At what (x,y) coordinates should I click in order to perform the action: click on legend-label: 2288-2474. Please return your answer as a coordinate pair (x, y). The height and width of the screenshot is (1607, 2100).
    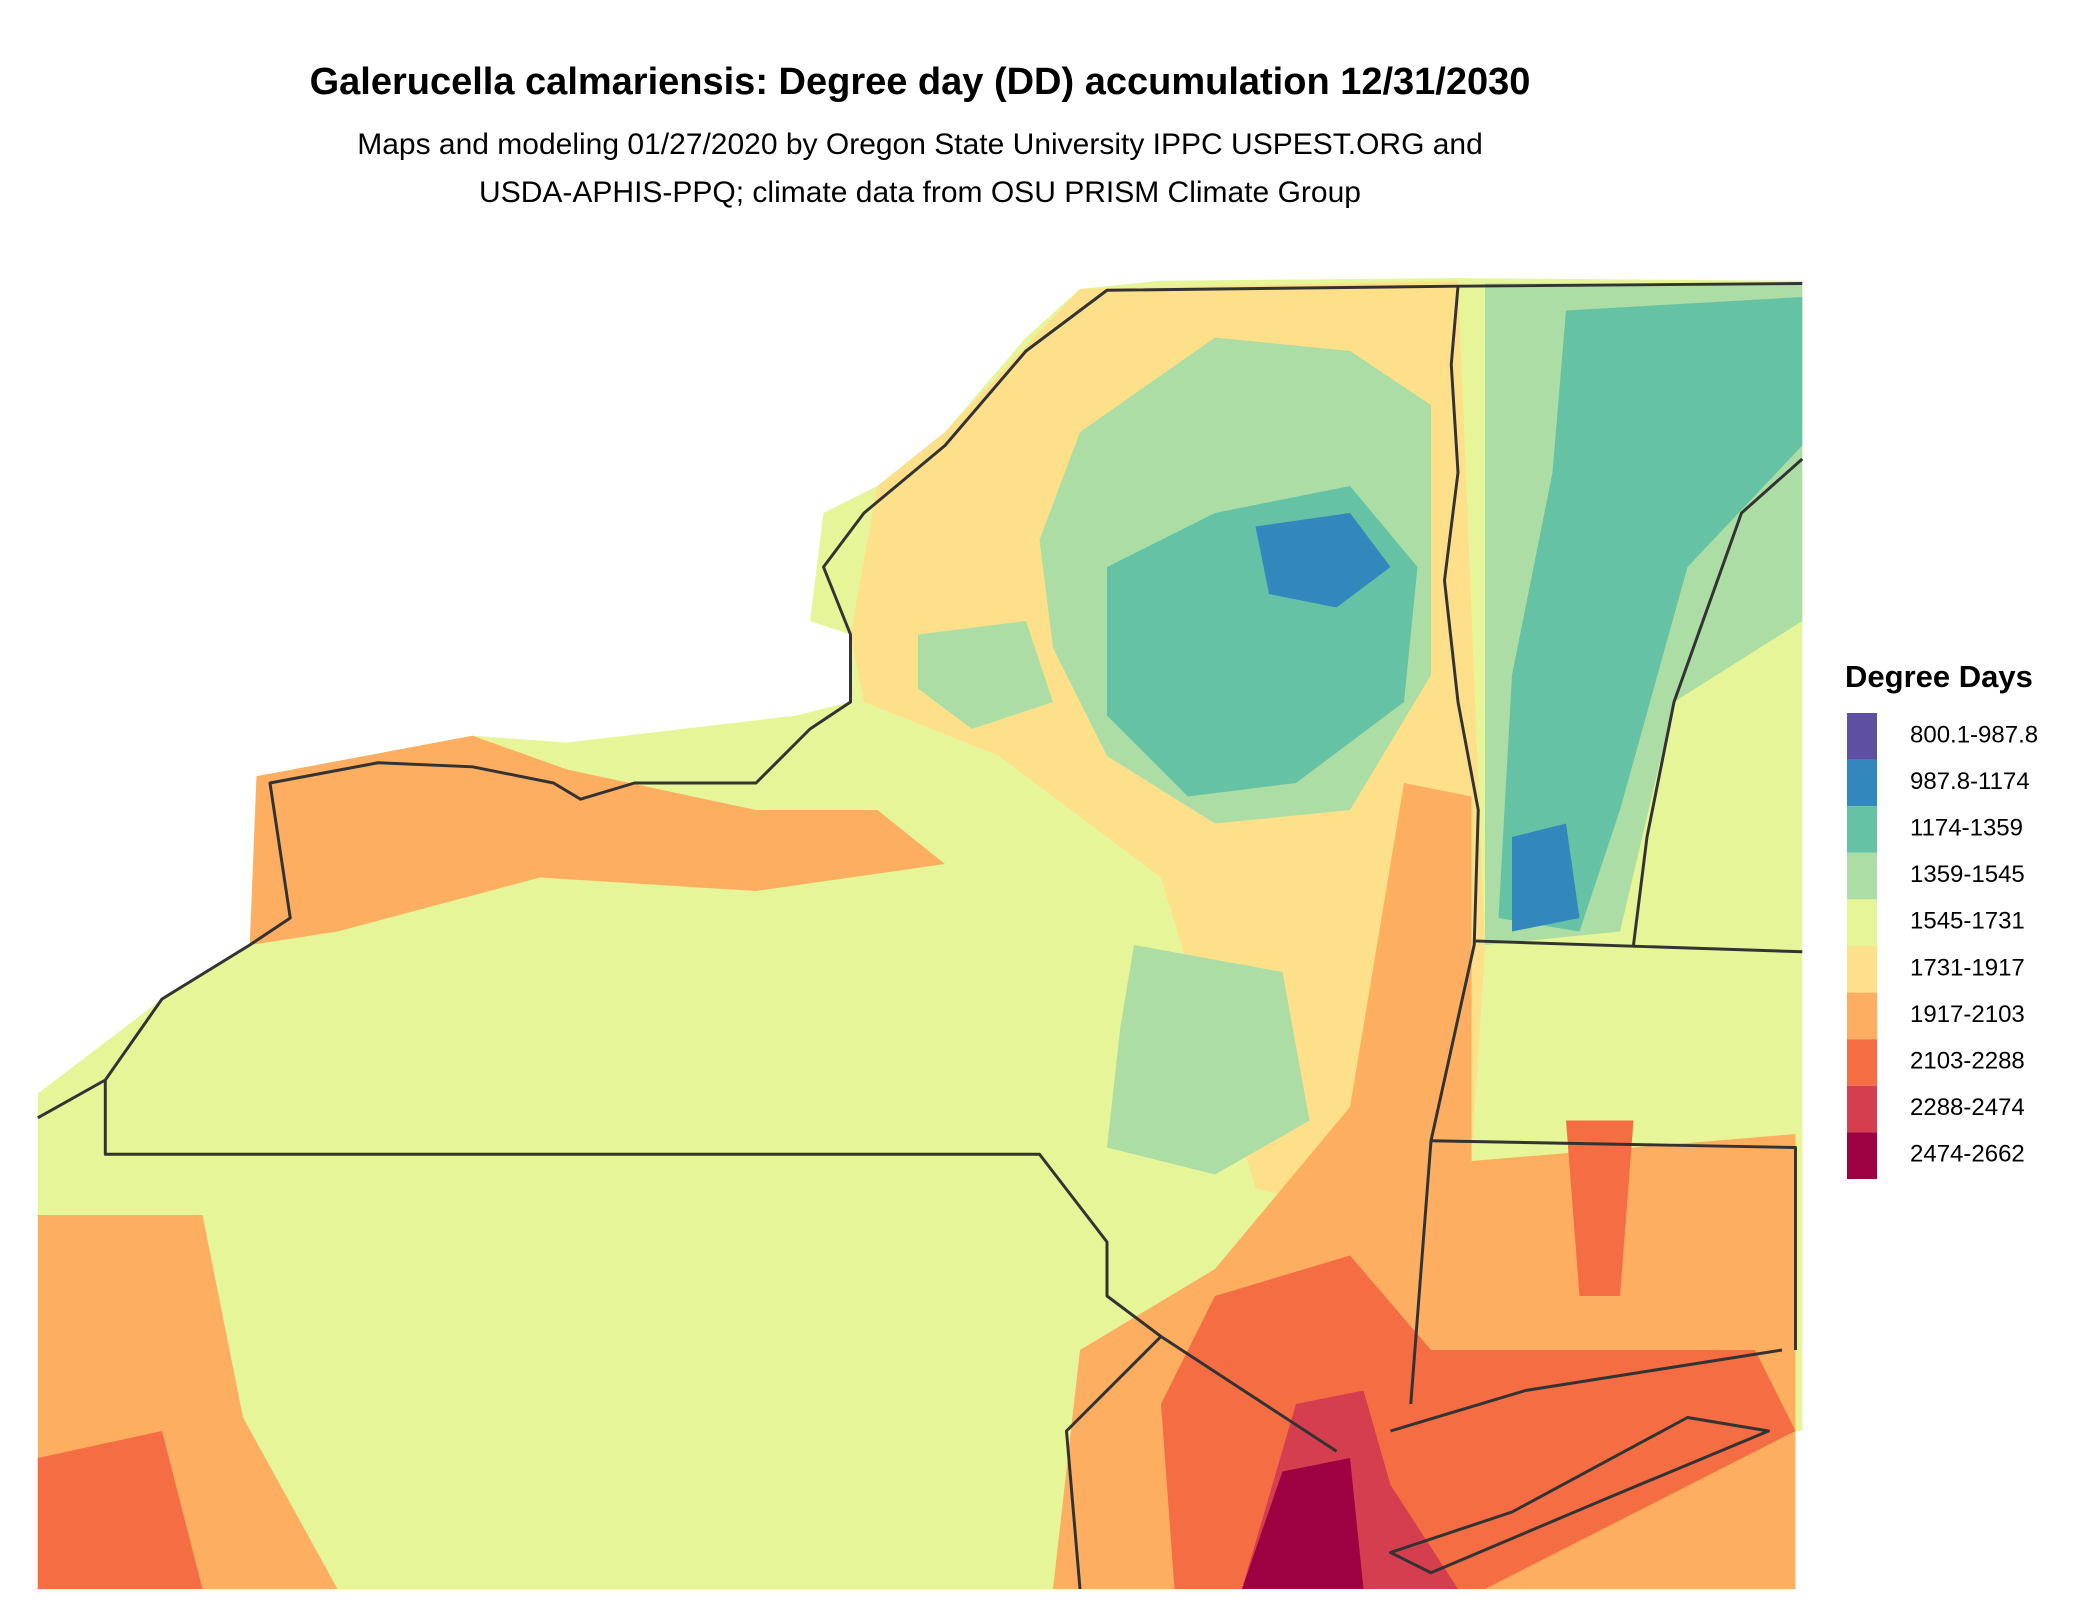
    Looking at the image, I should click on (1967, 1107).